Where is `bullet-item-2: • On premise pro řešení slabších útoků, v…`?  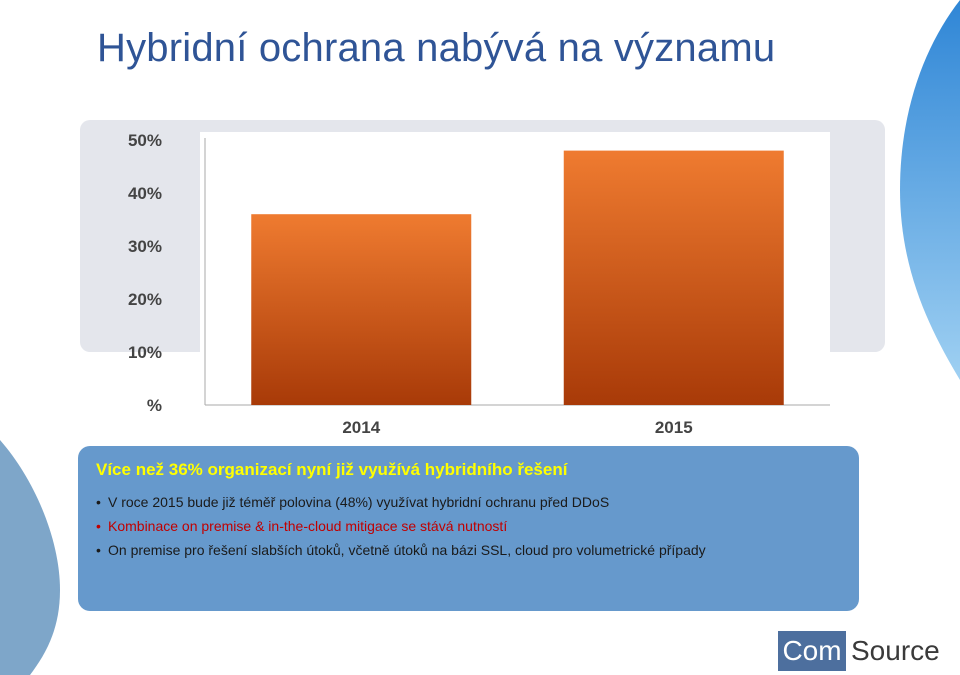
bullet-item-2: • On premise pro řešení slabších útoků, v… is located at coordinates (468, 550).